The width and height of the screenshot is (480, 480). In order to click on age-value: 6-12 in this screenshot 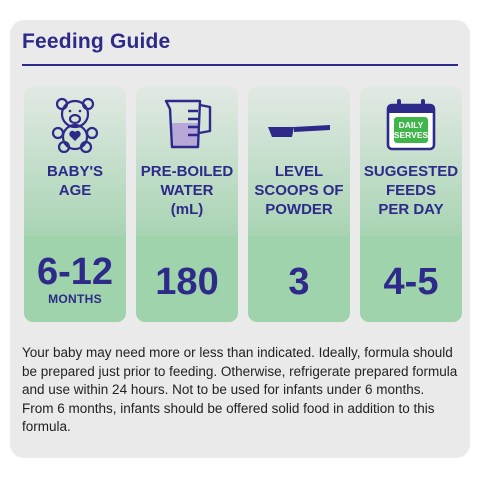, I will do `click(75, 272)`.